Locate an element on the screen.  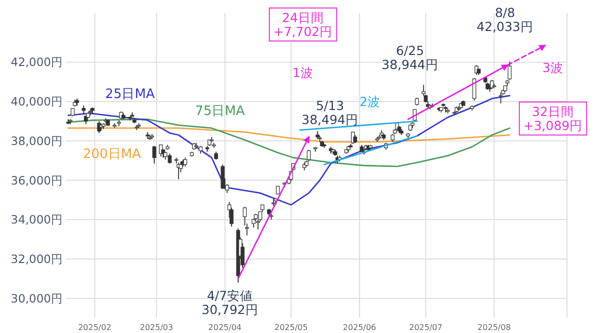
y-tick-label: 40,000円 is located at coordinates (36, 101).